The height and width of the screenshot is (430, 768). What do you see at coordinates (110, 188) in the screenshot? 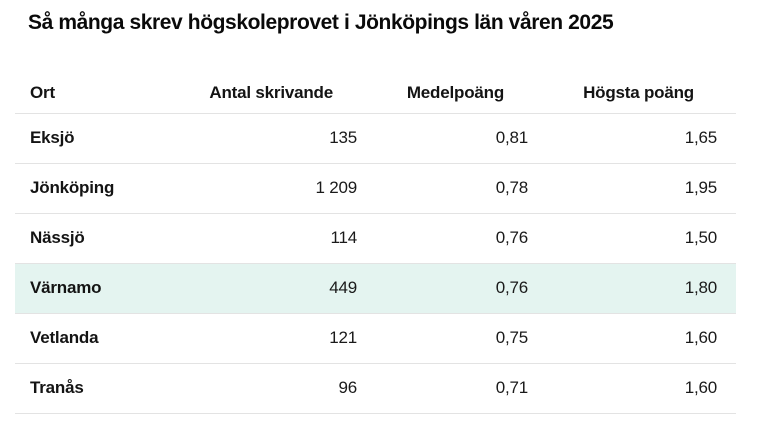
I see `cell-ort: Jönköping` at bounding box center [110, 188].